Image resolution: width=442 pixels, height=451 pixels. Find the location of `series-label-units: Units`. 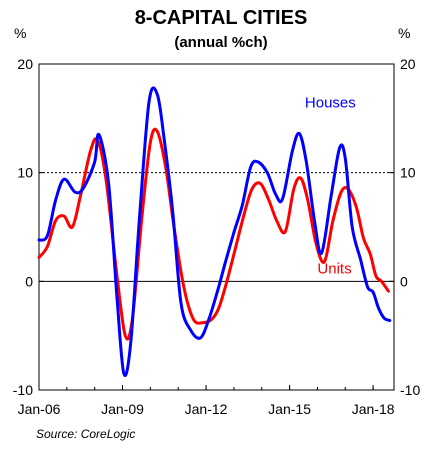

series-label-units: Units is located at coordinates (334, 269).